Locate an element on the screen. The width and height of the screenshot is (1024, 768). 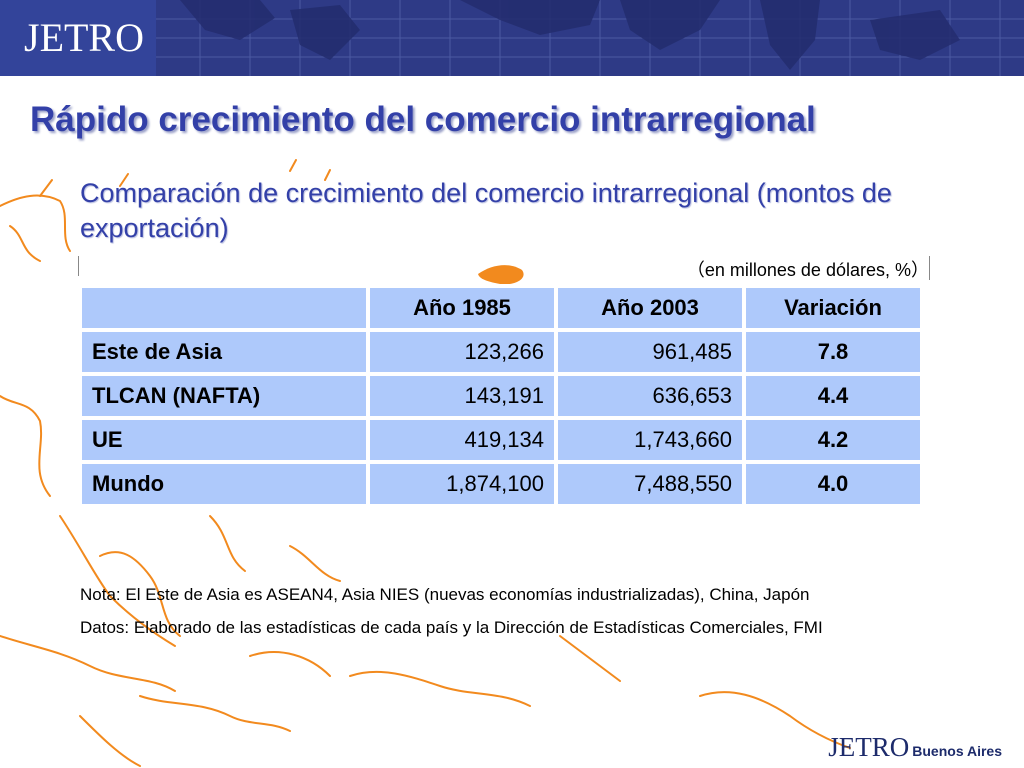
footer-city-text: Buenos Aires is located at coordinates (957, 751).